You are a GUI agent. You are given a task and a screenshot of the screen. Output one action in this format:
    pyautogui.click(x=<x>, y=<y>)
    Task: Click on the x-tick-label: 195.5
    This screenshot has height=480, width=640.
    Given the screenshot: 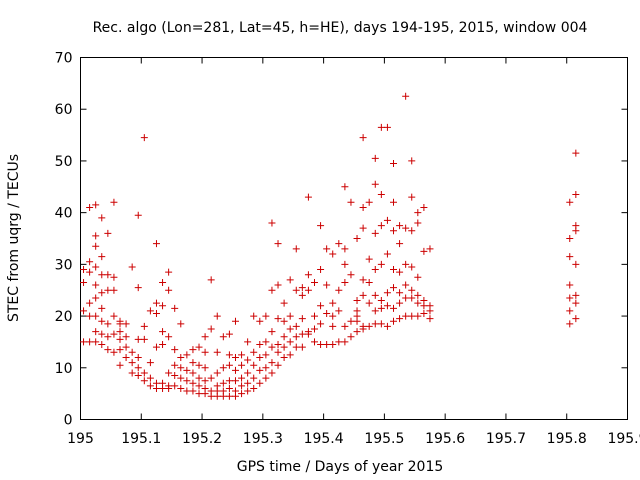 What is the action you would take?
    pyautogui.click(x=384, y=439)
    